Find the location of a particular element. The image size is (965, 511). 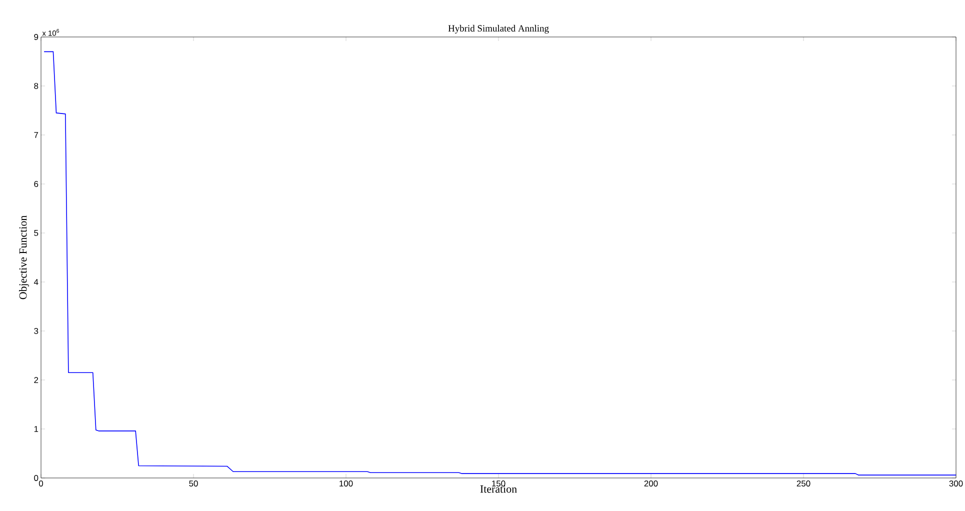

x-tick-label: 200 is located at coordinates (651, 483).